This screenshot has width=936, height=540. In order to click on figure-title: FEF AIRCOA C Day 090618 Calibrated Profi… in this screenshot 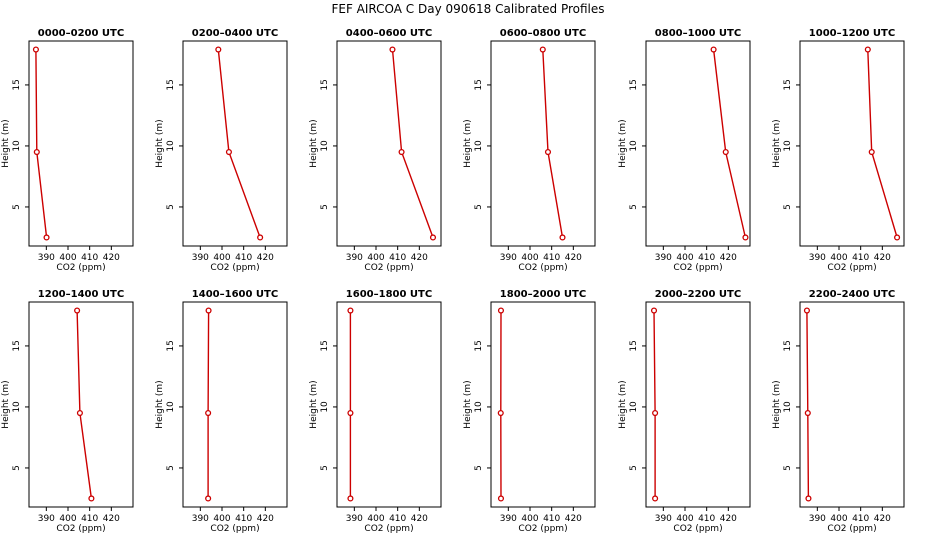, I will do `click(467, 9)`.